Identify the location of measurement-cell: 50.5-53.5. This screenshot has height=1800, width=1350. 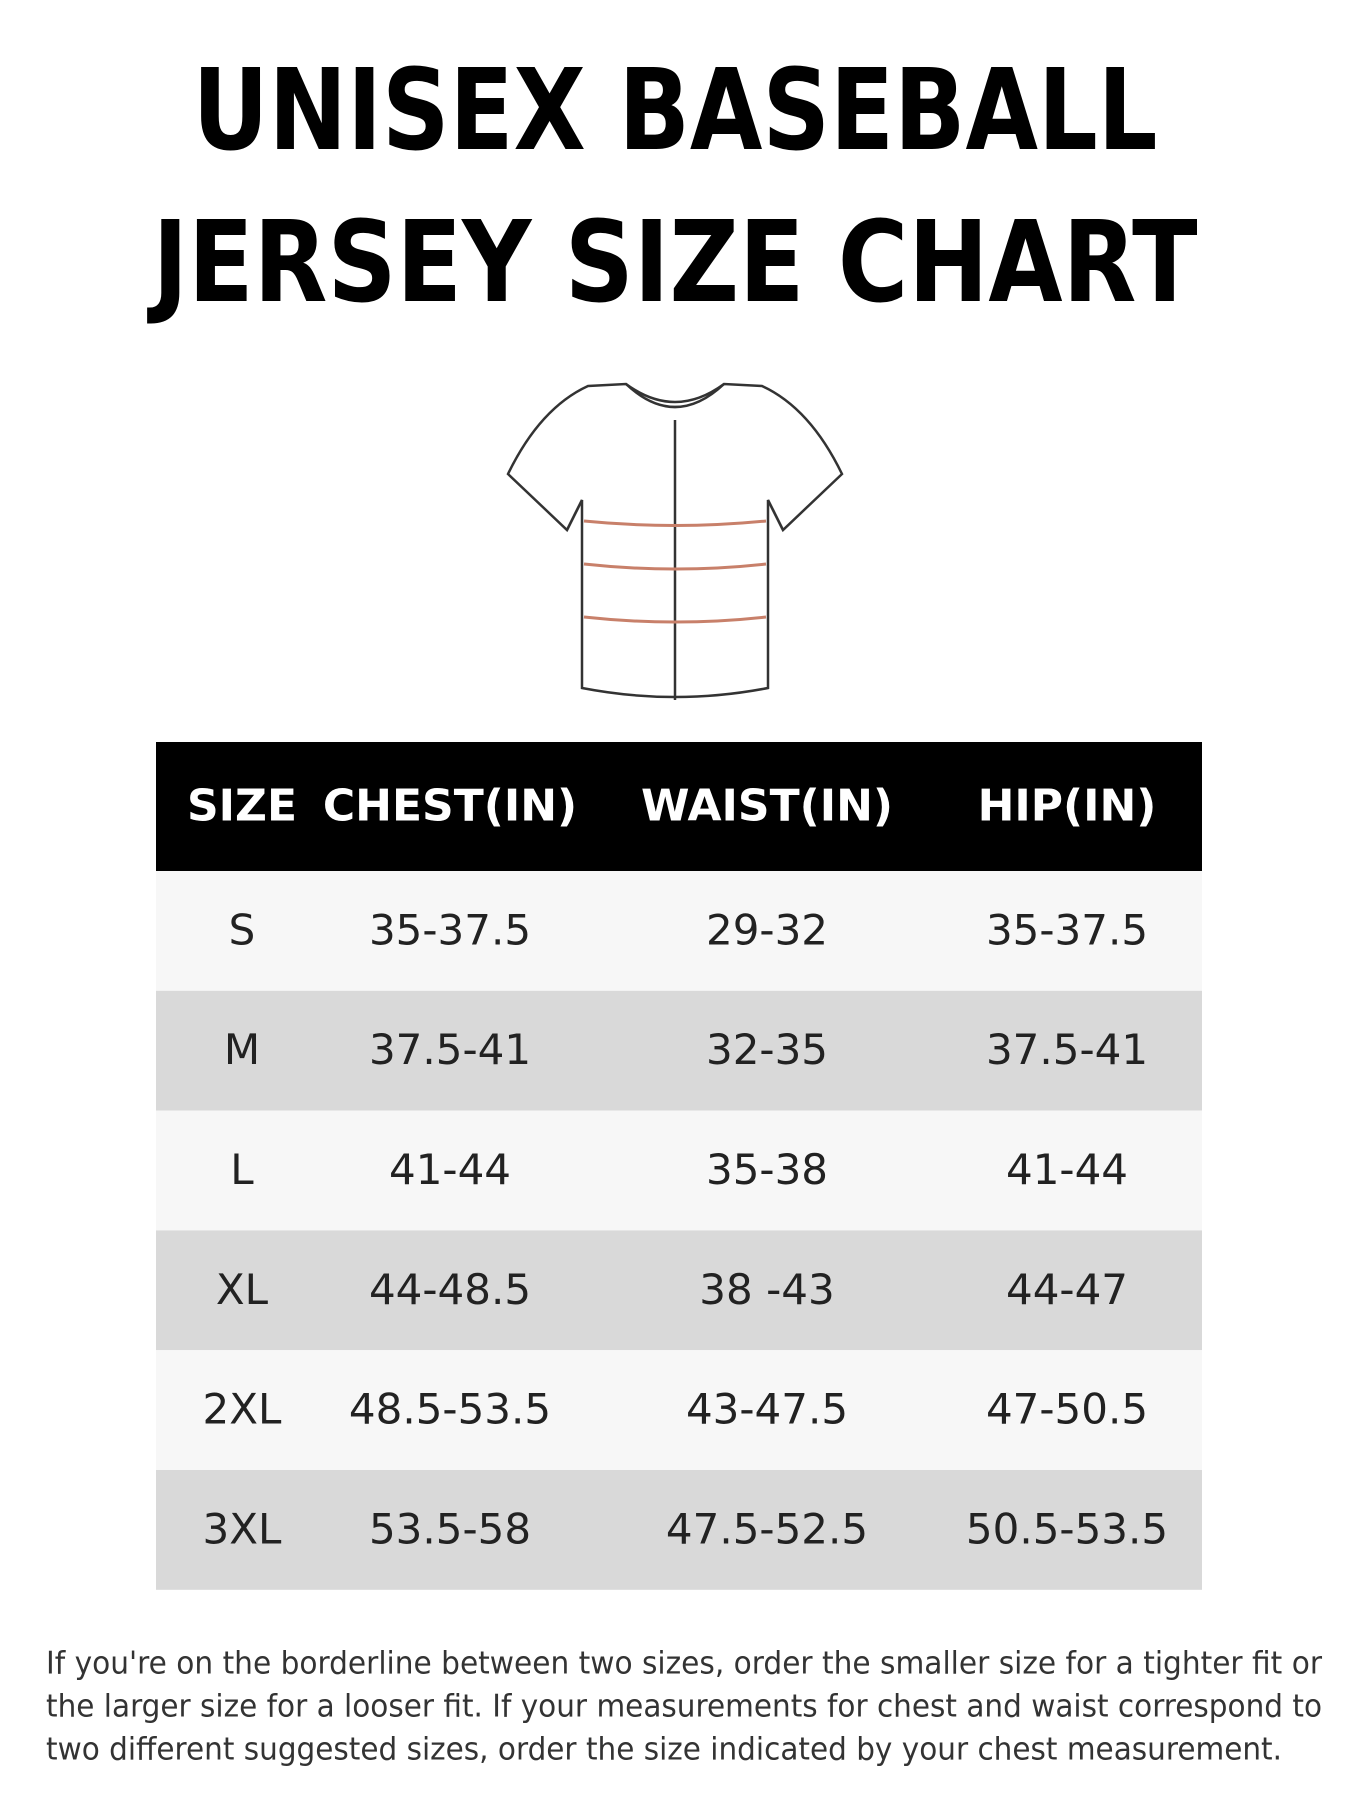
(1067, 1528).